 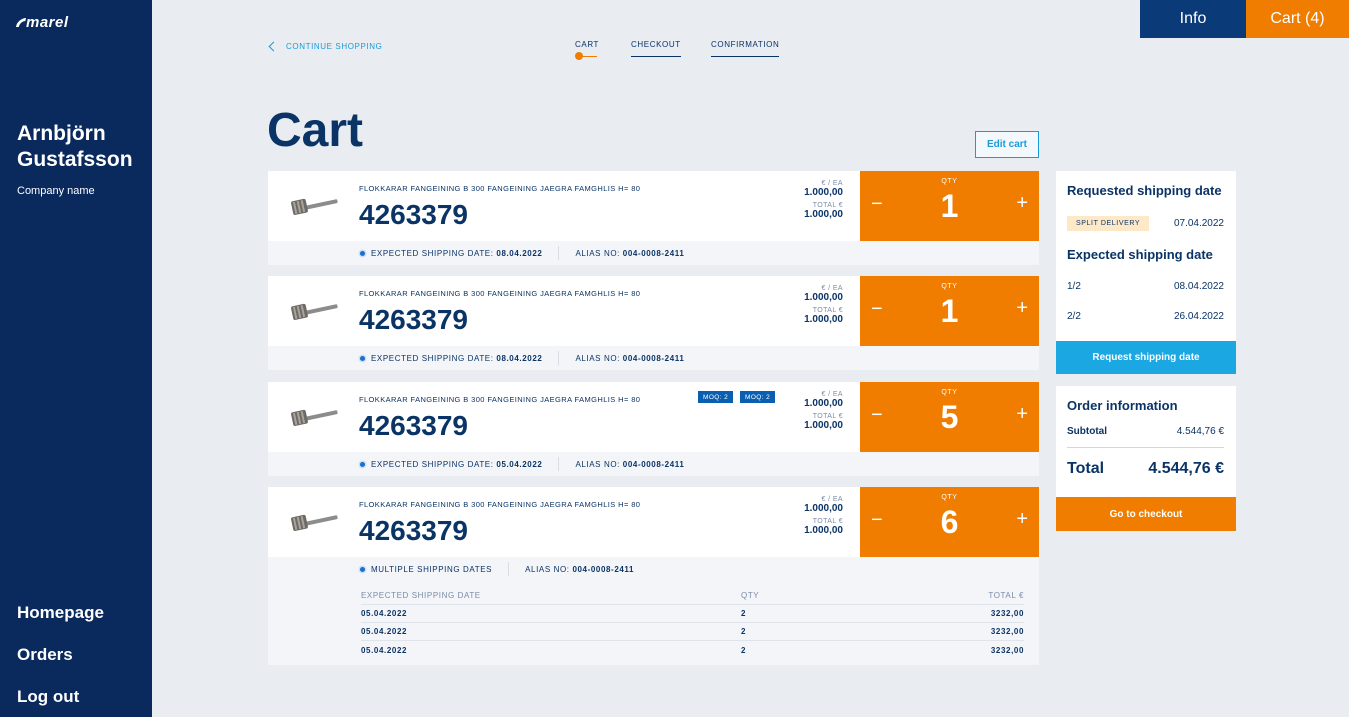 I want to click on expected-row: 2/2 26.04.2022, so click(x=1145, y=316).